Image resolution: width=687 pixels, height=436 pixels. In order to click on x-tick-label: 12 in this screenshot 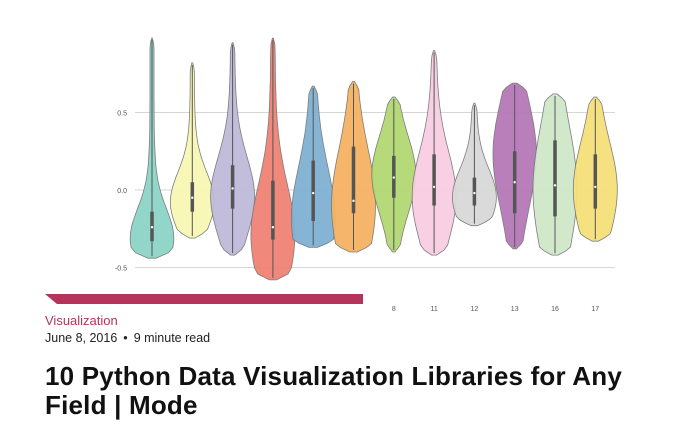, I will do `click(475, 309)`.